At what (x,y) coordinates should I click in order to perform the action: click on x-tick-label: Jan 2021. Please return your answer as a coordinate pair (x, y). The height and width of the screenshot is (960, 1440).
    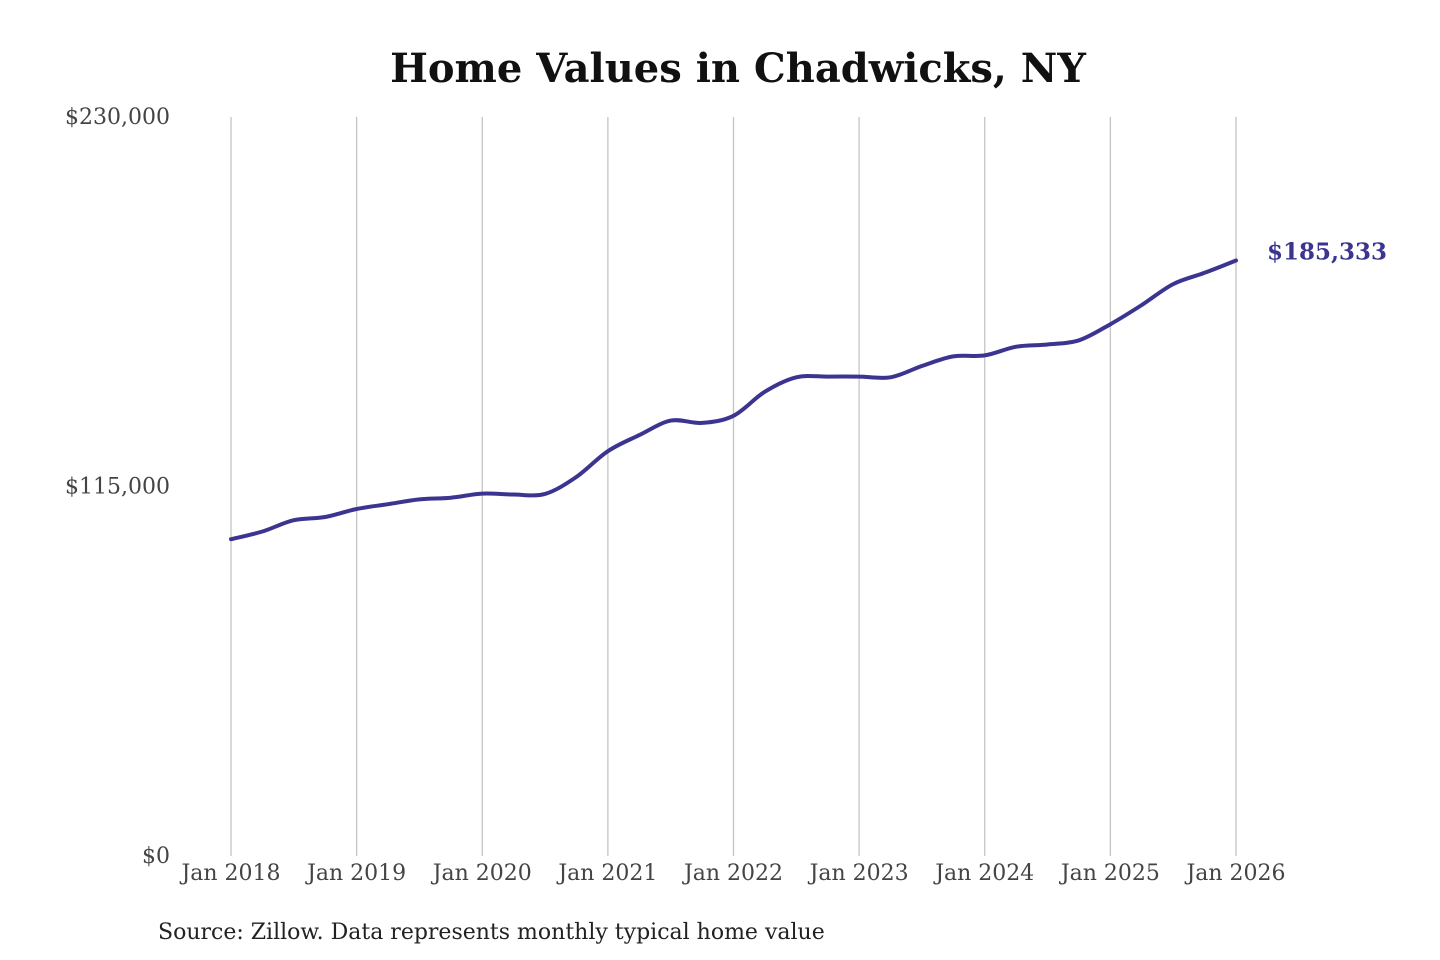
    Looking at the image, I should click on (606, 873).